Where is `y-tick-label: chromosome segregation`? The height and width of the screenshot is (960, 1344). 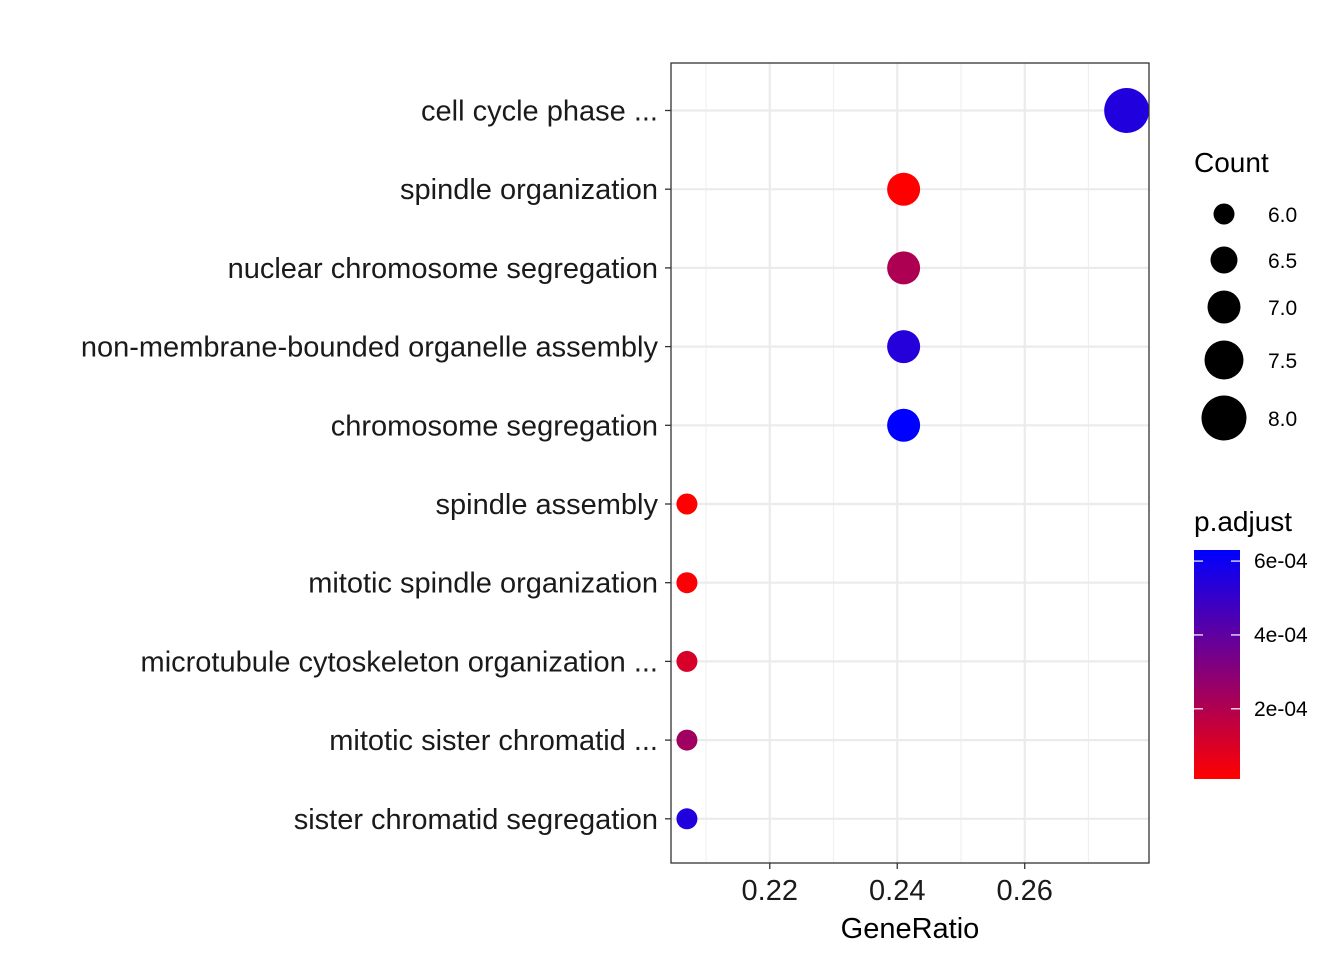
y-tick-label: chromosome segregation is located at coordinates (494, 426).